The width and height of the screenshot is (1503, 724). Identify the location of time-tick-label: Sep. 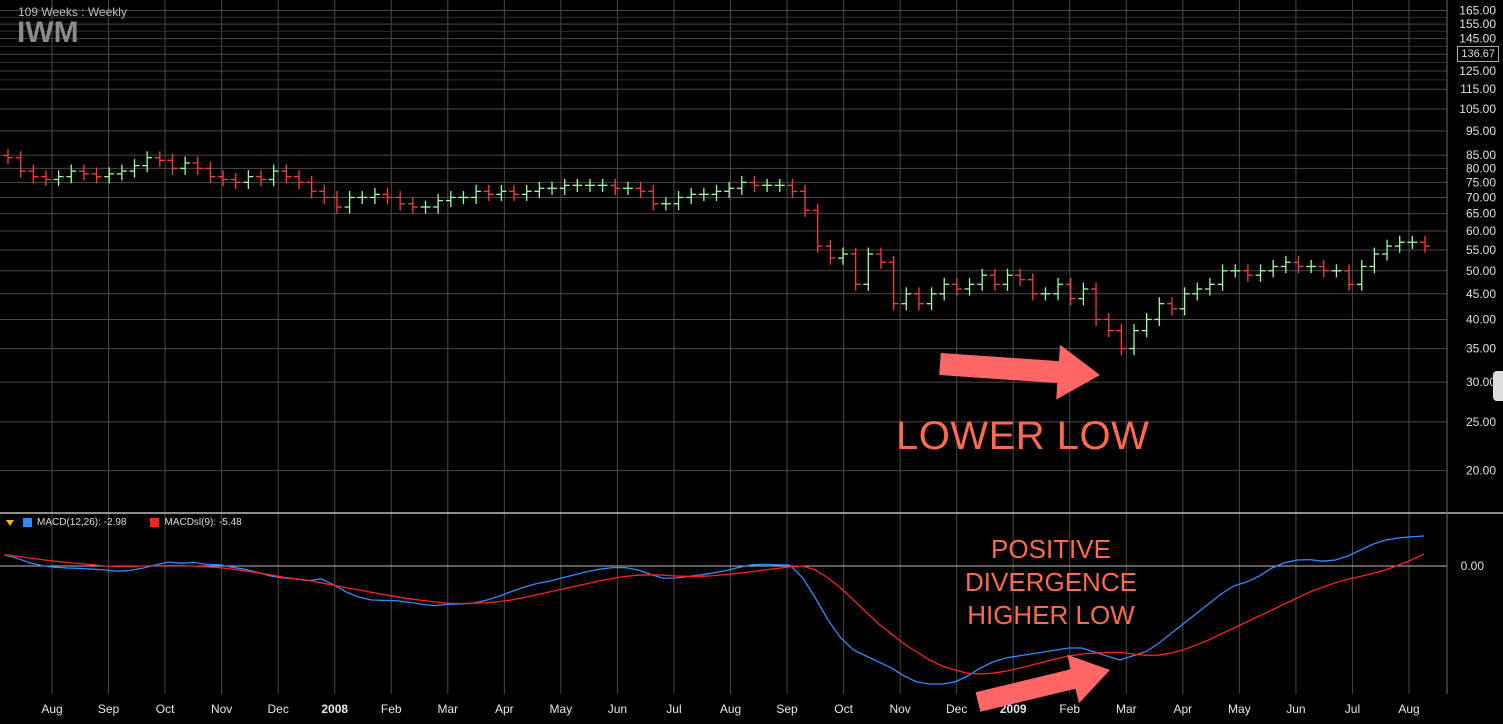
(787, 709).